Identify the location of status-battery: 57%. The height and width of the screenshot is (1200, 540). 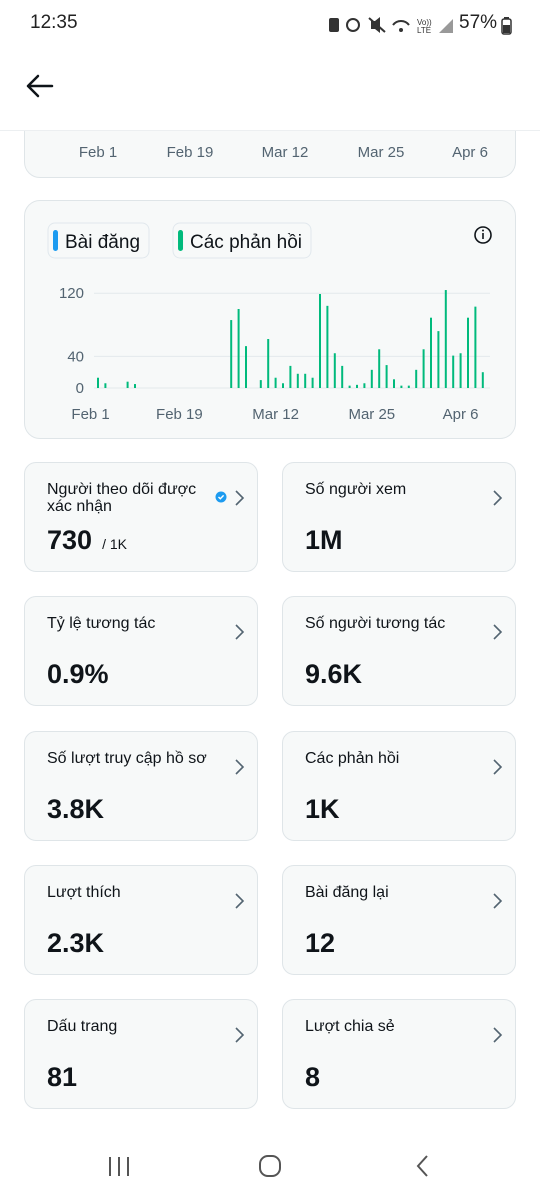
(478, 22).